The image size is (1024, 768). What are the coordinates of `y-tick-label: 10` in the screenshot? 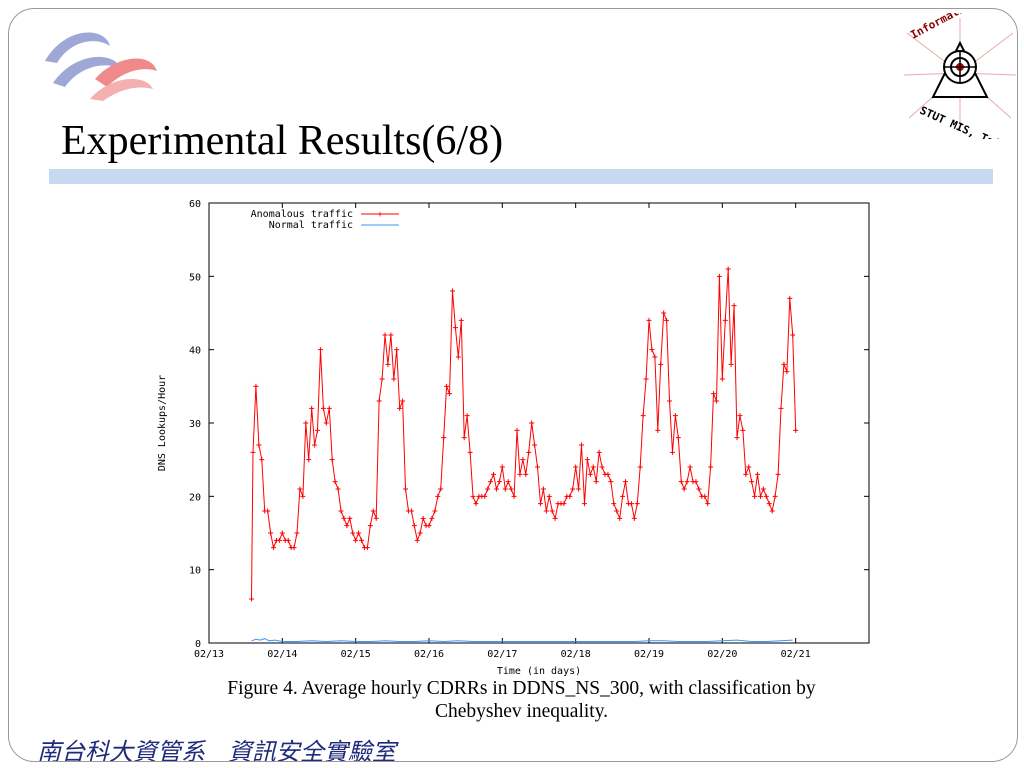 It's located at (195, 571).